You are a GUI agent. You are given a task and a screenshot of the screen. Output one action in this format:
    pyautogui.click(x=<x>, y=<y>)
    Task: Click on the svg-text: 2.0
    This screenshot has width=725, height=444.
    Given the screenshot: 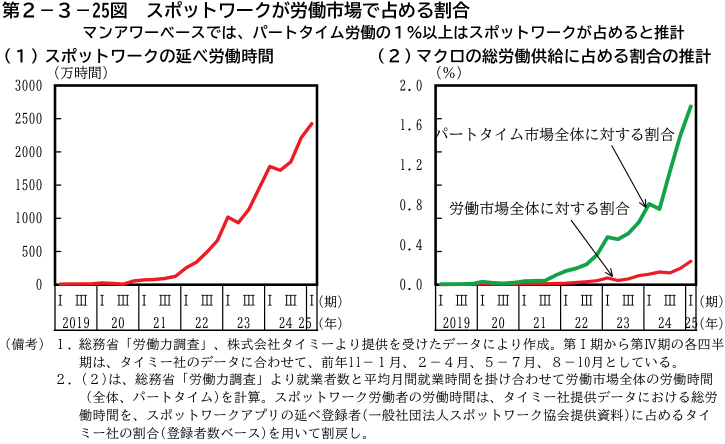 What is the action you would take?
    pyautogui.click(x=411, y=85)
    